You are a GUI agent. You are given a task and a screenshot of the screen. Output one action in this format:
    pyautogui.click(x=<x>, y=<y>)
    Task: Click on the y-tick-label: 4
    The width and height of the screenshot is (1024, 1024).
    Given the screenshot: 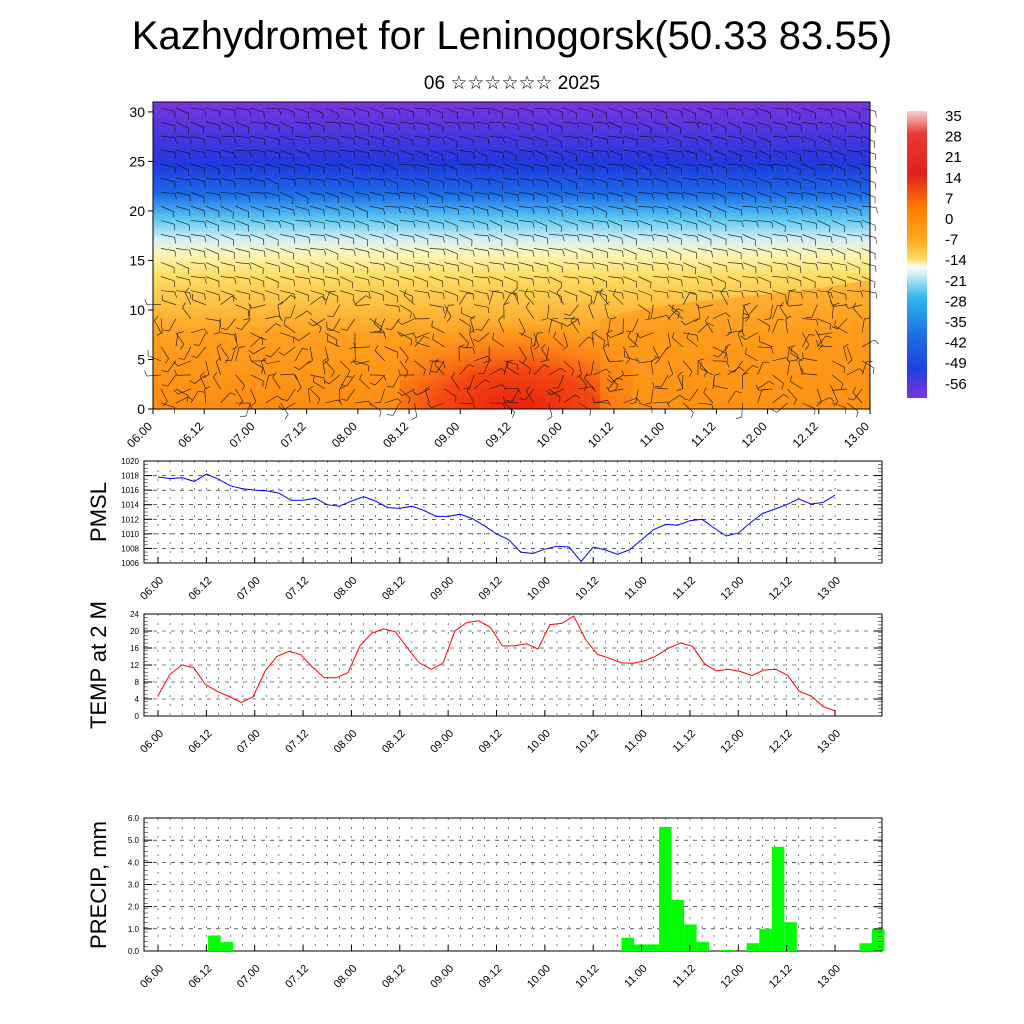 What is the action you would take?
    pyautogui.click(x=137, y=699)
    